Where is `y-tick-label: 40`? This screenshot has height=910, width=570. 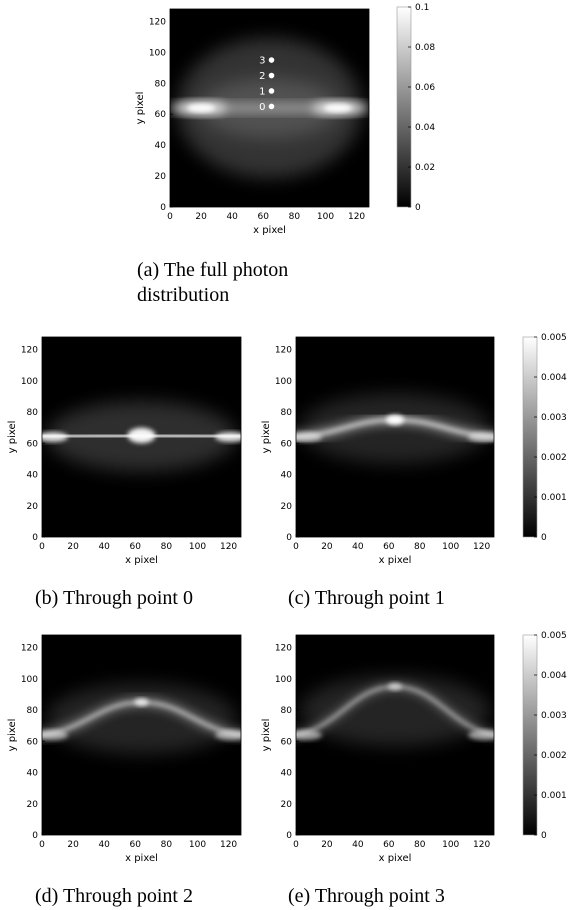 y-tick-label: 40 is located at coordinates (161, 146).